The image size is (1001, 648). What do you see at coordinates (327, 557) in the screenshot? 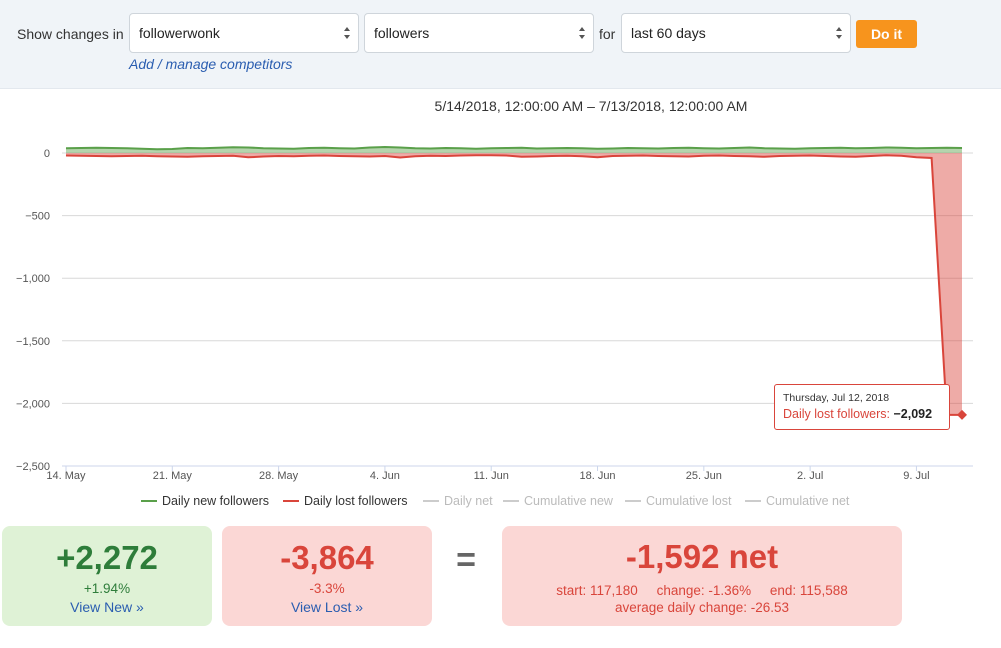
I see `lost-followers-total: -3,864` at bounding box center [327, 557].